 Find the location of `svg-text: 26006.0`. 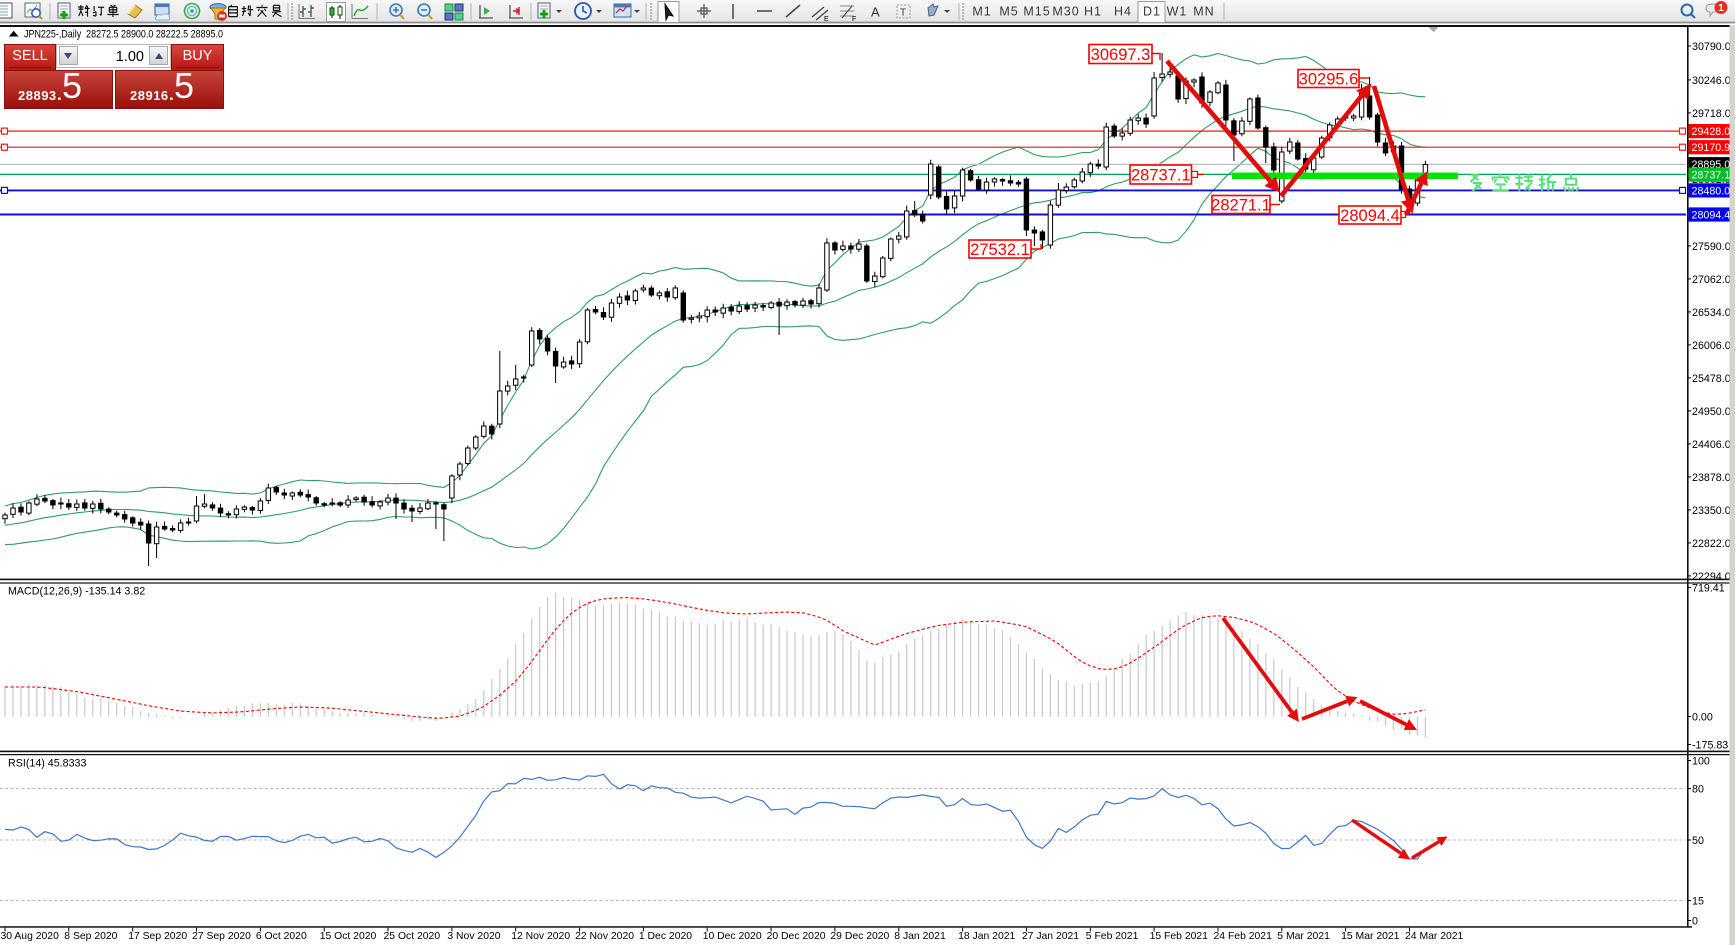

svg-text: 26006.0 is located at coordinates (1711, 346).